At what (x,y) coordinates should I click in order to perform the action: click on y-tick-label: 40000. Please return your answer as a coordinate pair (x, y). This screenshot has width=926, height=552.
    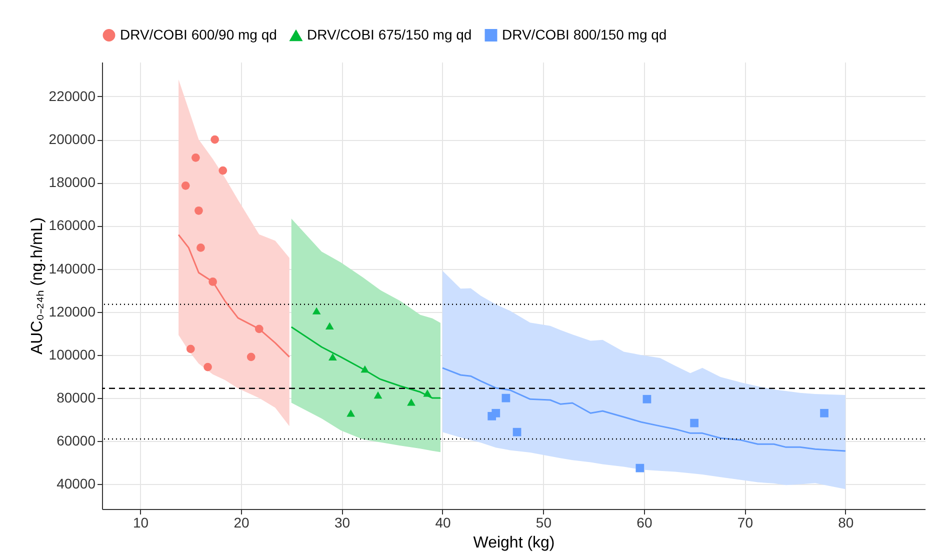
    Looking at the image, I should click on (76, 484).